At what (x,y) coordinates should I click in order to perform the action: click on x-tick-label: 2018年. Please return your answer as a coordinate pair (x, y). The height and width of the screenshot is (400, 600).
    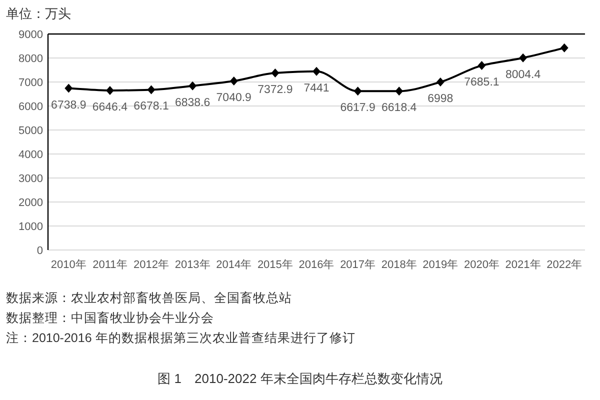
    Looking at the image, I should click on (399, 265).